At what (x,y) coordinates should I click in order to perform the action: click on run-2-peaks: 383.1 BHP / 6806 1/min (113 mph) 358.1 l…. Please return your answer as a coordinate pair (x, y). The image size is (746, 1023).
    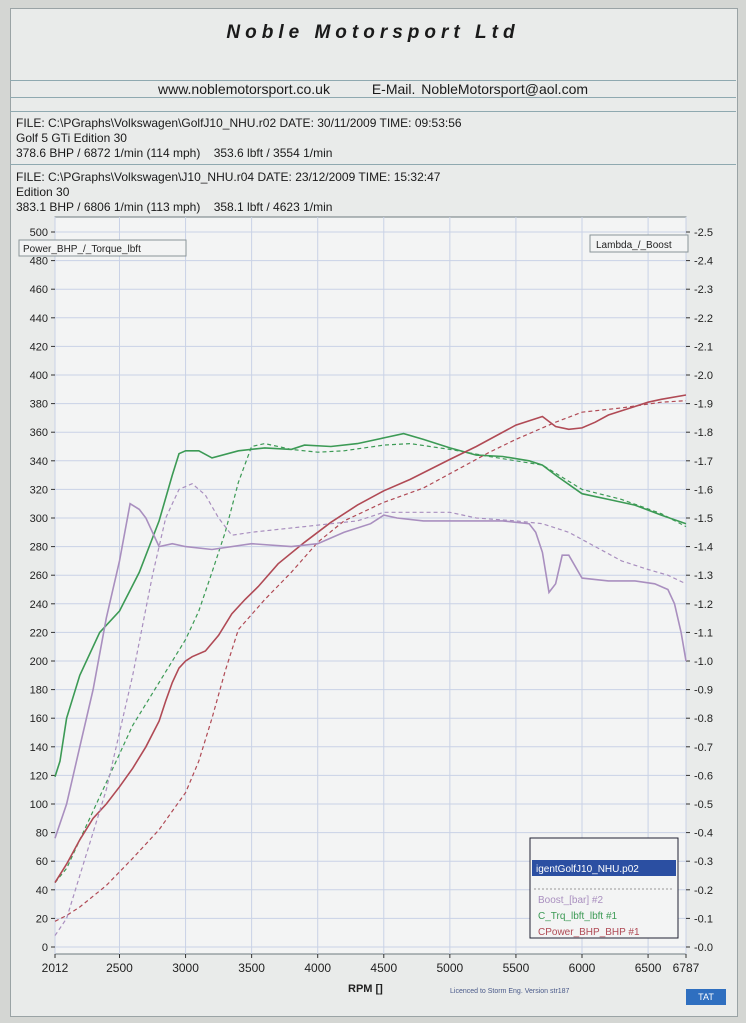
    Looking at the image, I should click on (228, 207).